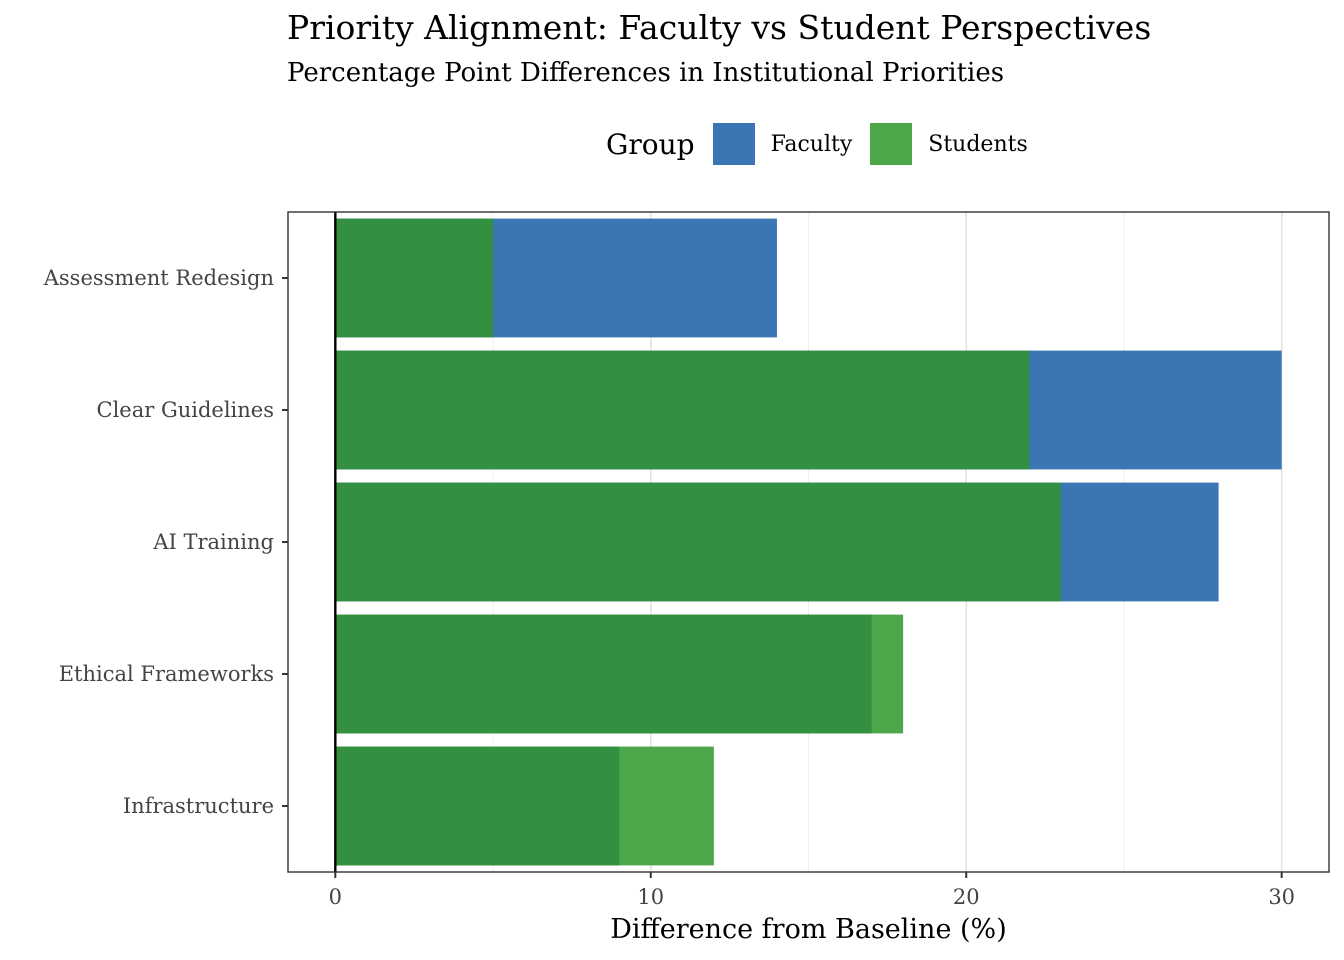 The width and height of the screenshot is (1344, 960). I want to click on legend-label-students: Students, so click(978, 144).